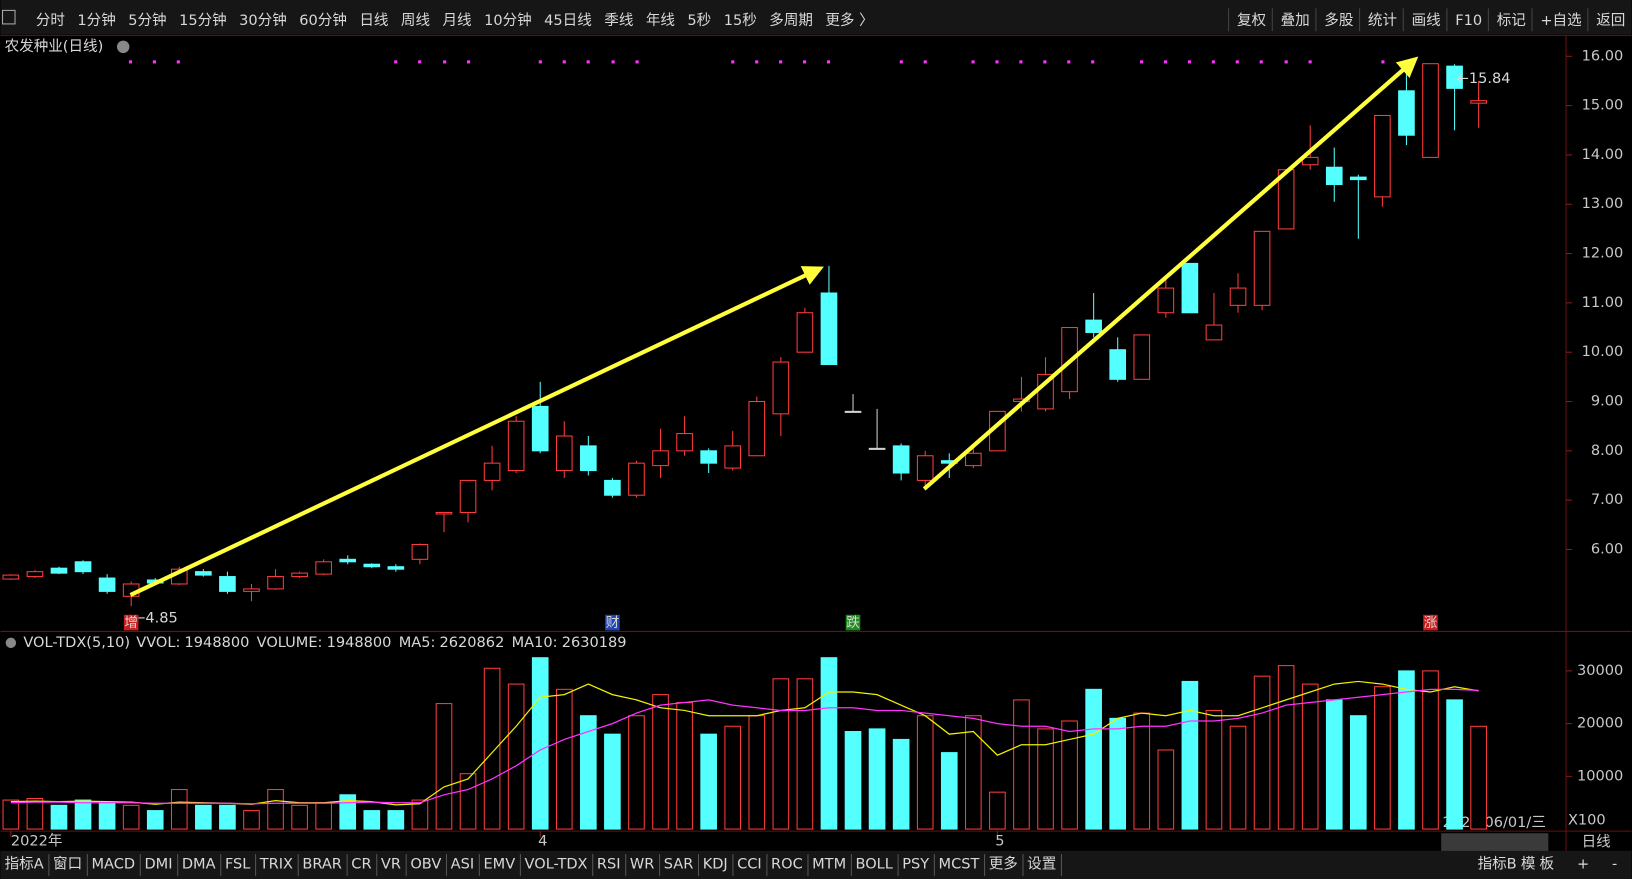 This screenshot has width=1632, height=879. Describe the element at coordinates (199, 863) in the screenshot. I see `indicator-tab: DMA` at that location.